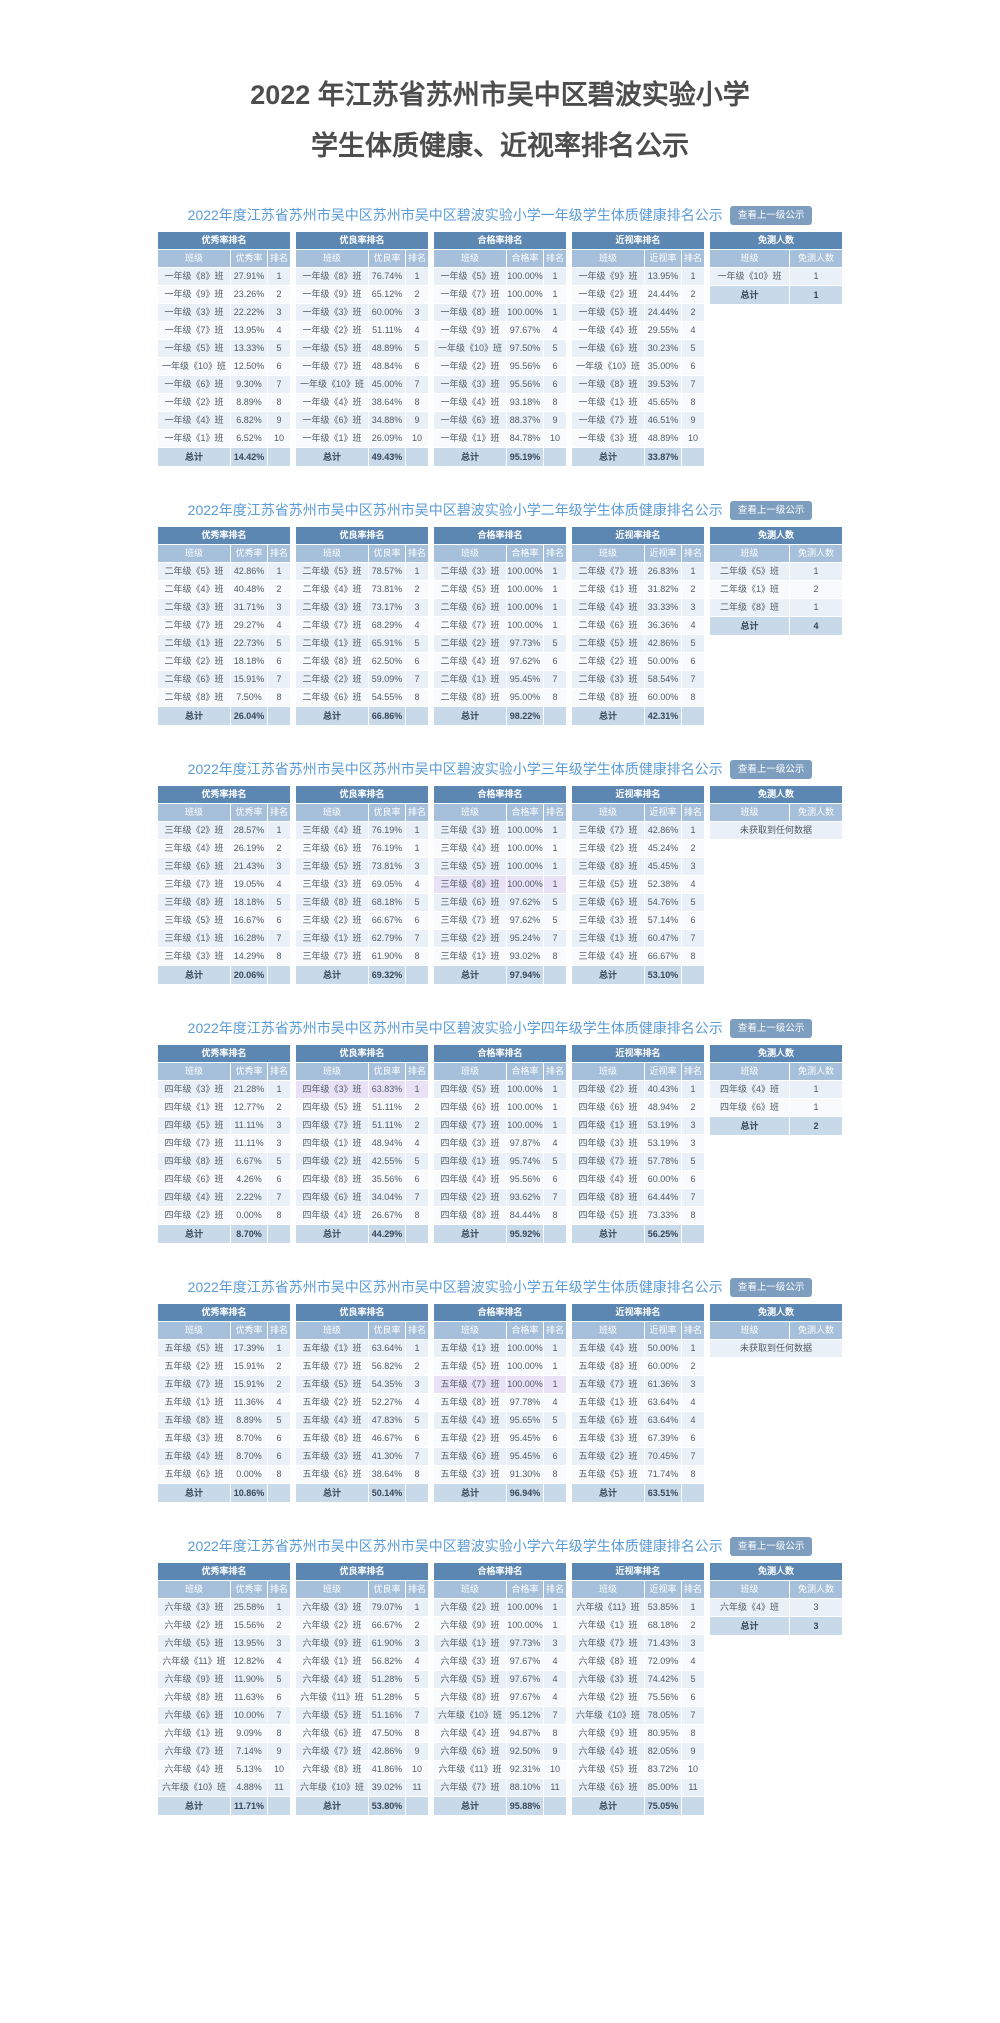 This screenshot has height=2023, width=1000. What do you see at coordinates (525, 697) in the screenshot?
I see `cell-rate: 95.00%` at bounding box center [525, 697].